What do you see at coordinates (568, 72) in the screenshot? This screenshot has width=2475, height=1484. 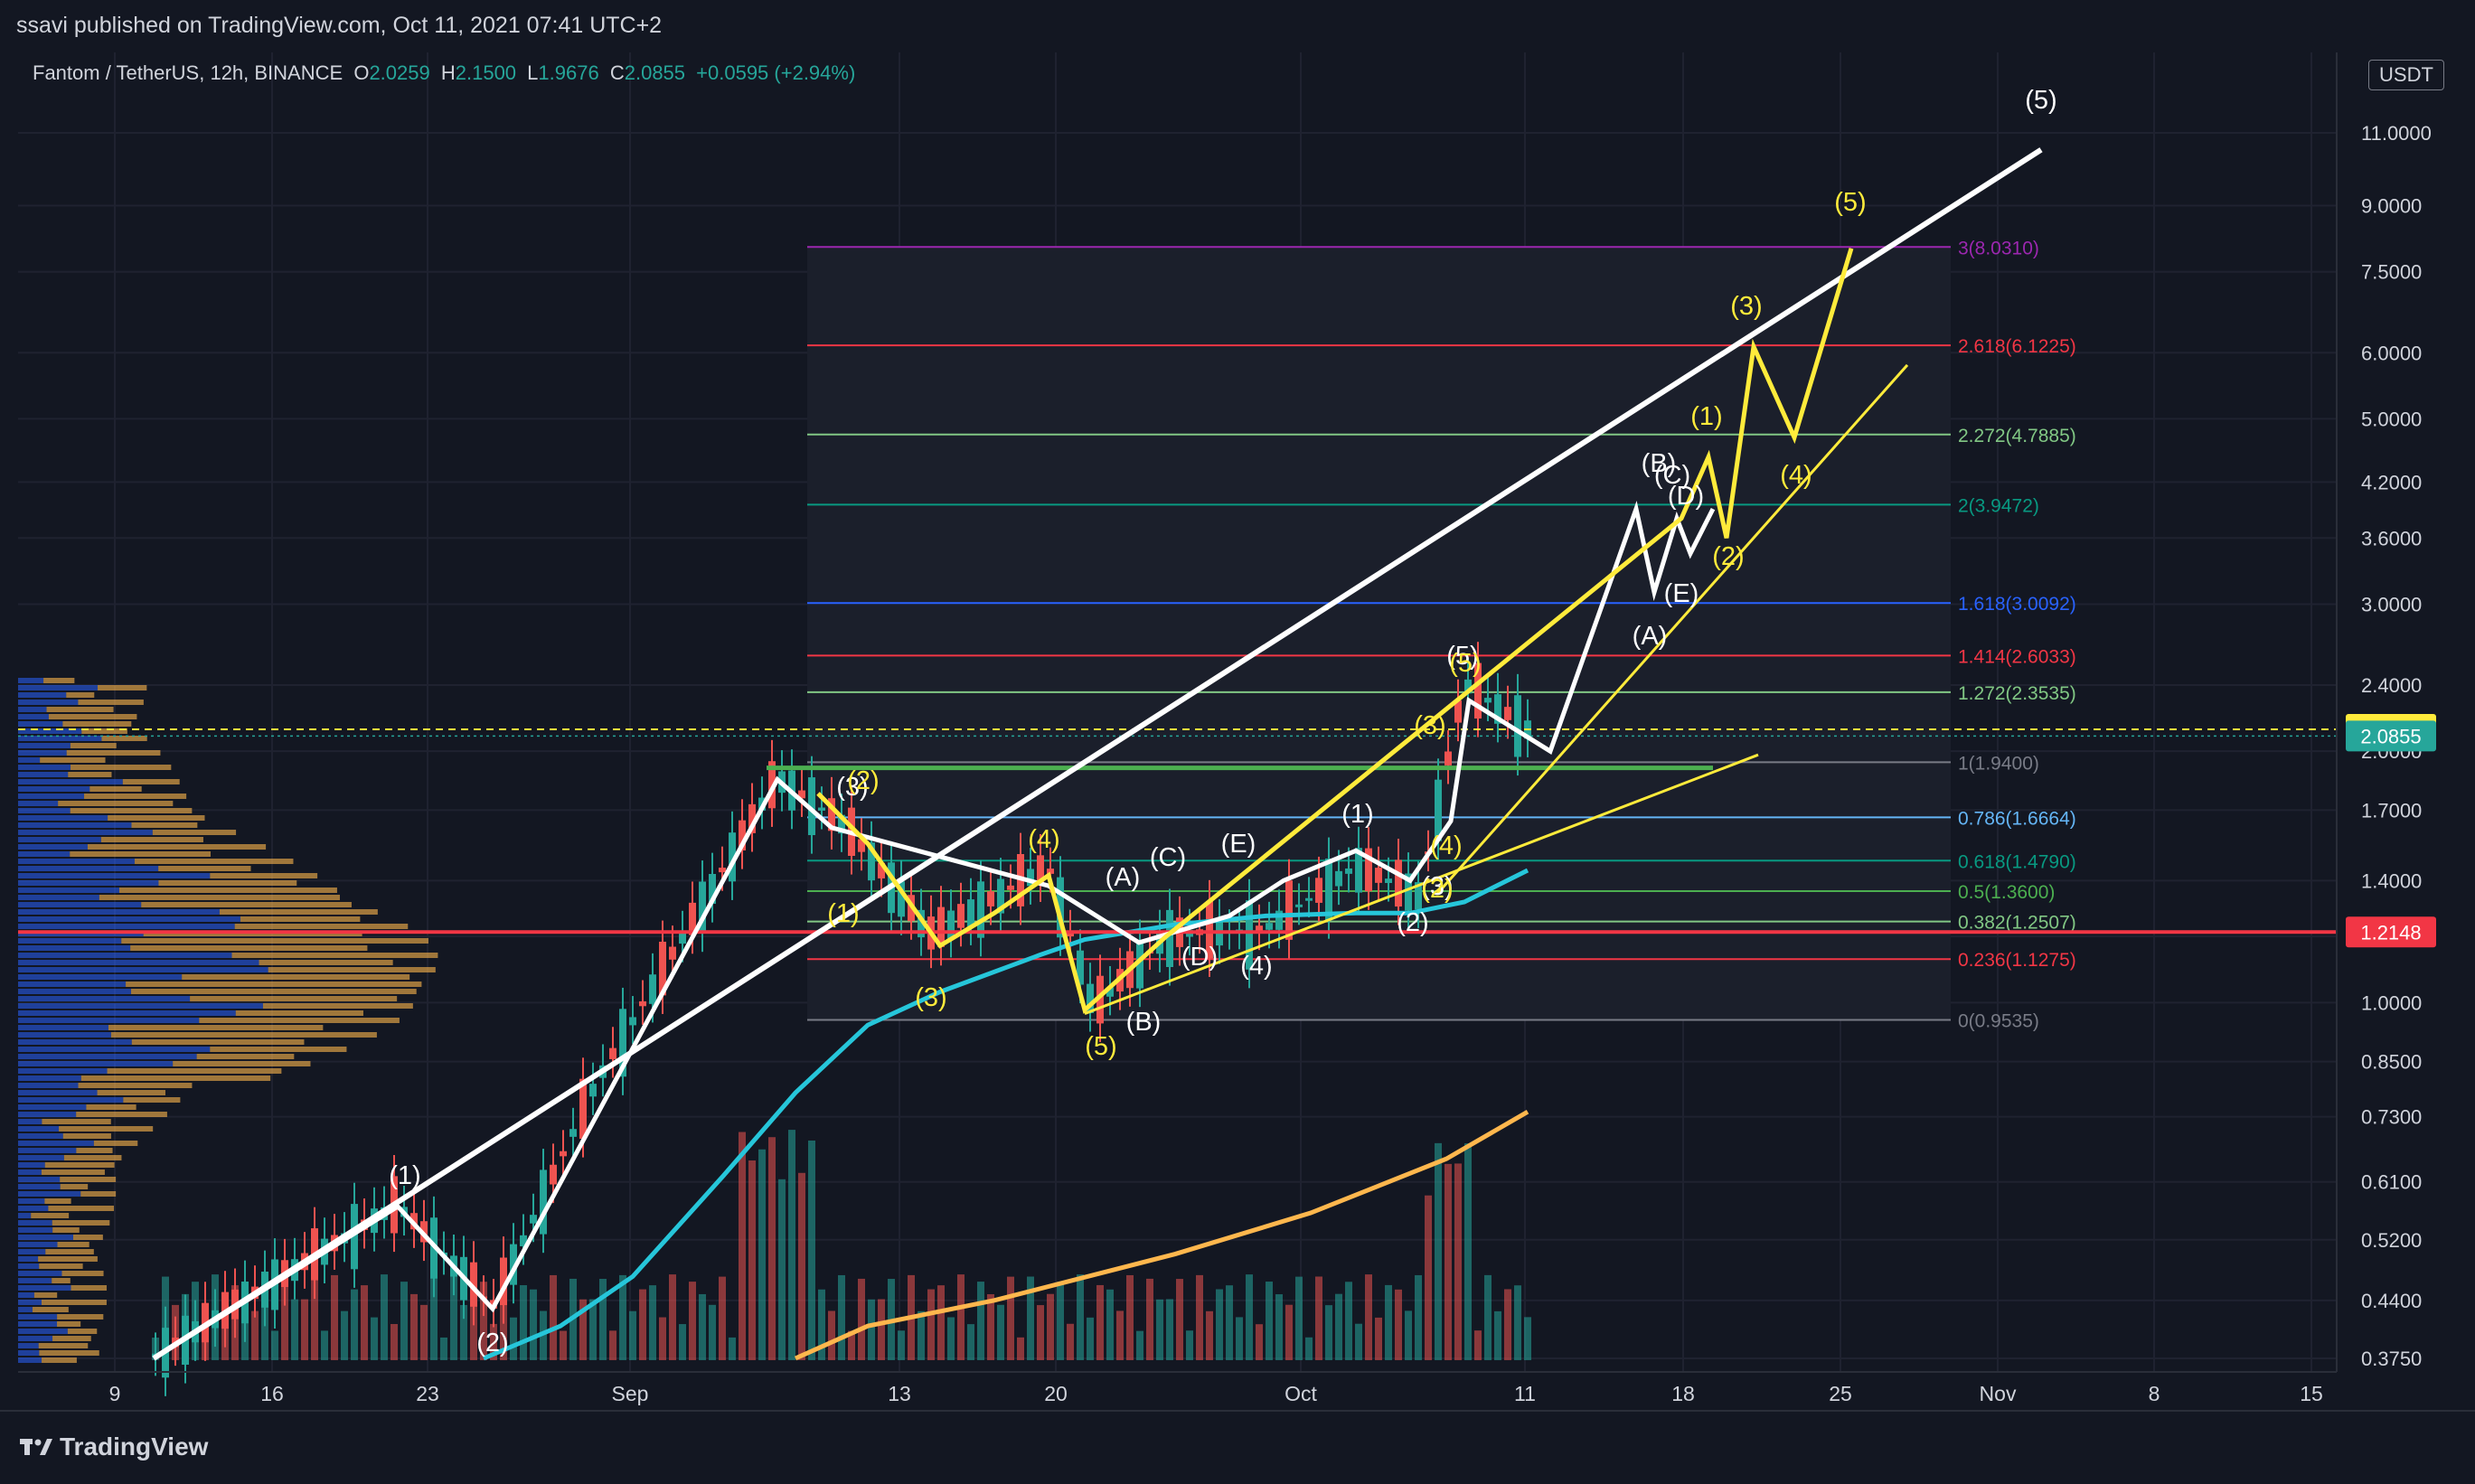 I see `low-value: 1.9676` at bounding box center [568, 72].